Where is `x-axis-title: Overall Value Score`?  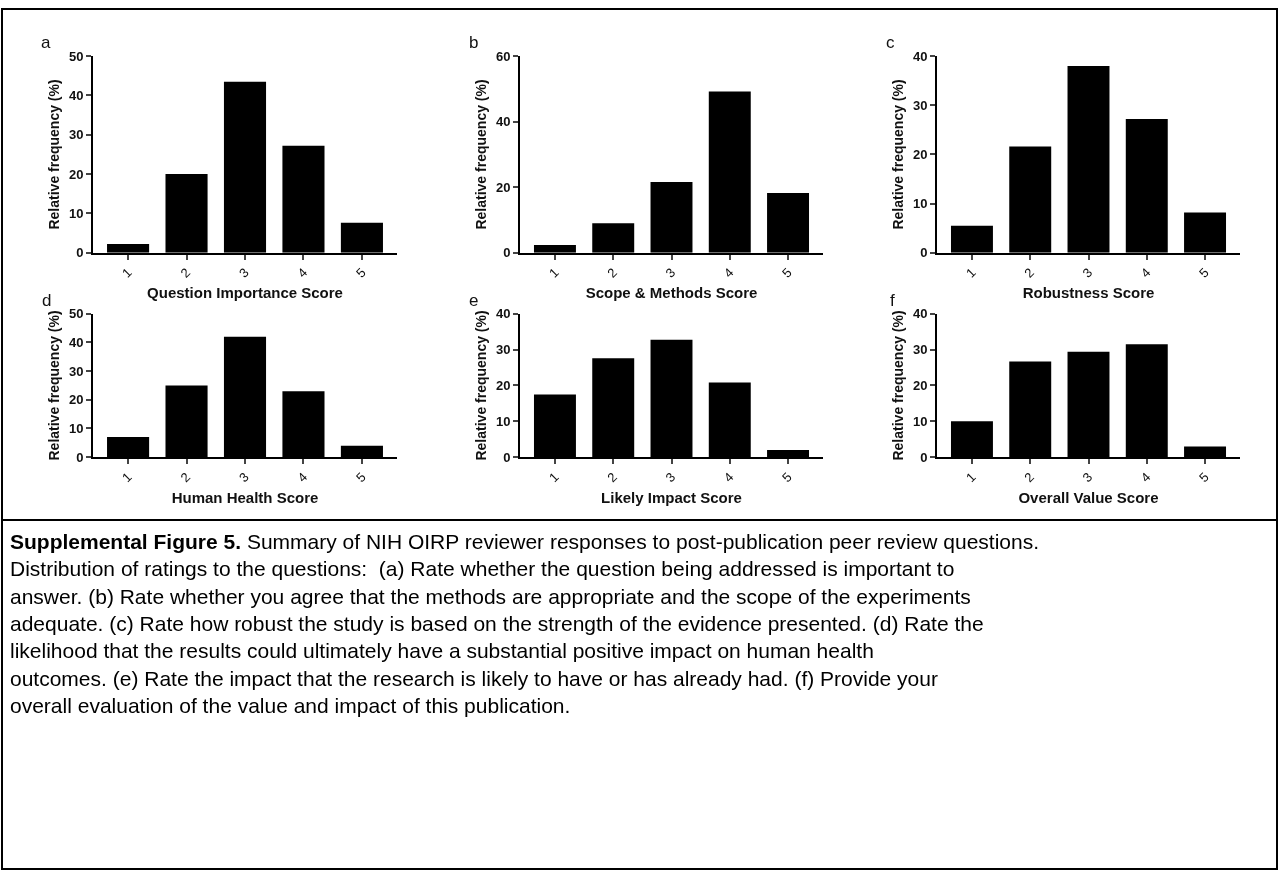
x-axis-title: Overall Value Score is located at coordinates (1088, 497).